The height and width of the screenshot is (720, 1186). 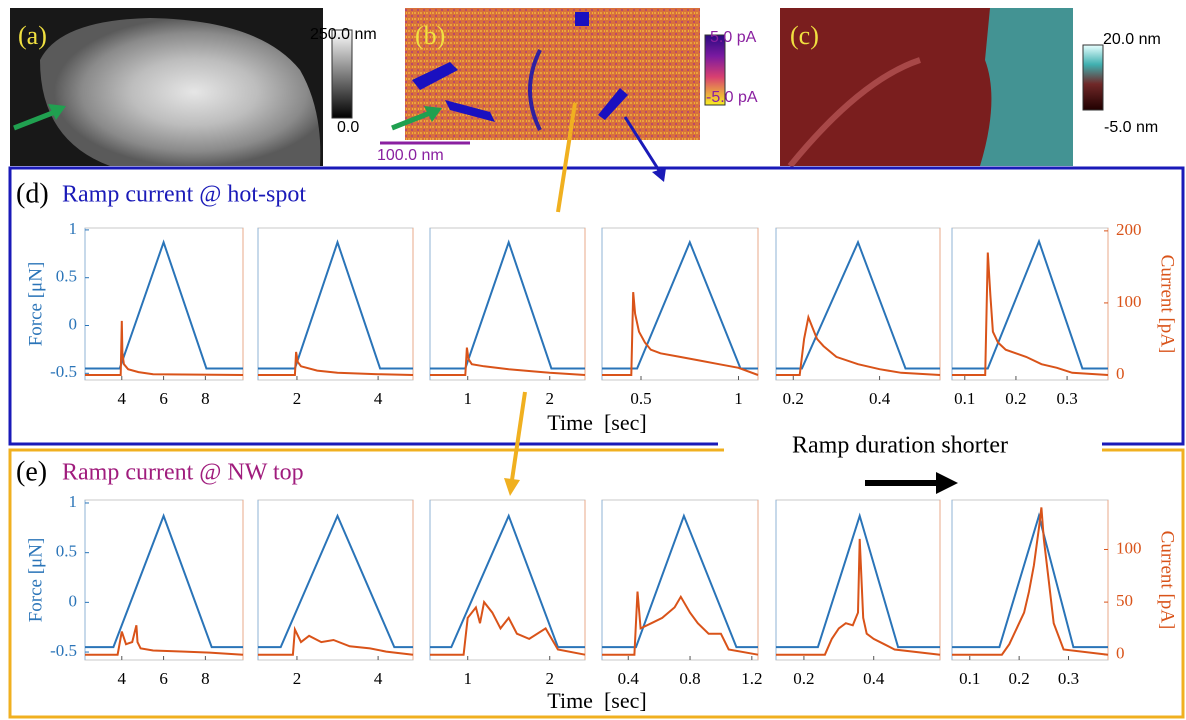 What do you see at coordinates (732, 97) in the screenshot?
I see `colorbar-min: -5.0 pA` at bounding box center [732, 97].